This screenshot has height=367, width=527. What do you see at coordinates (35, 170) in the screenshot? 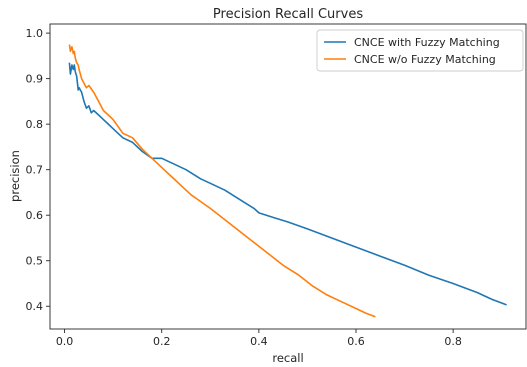
I see `y-tick-label: 0.7` at bounding box center [35, 170].